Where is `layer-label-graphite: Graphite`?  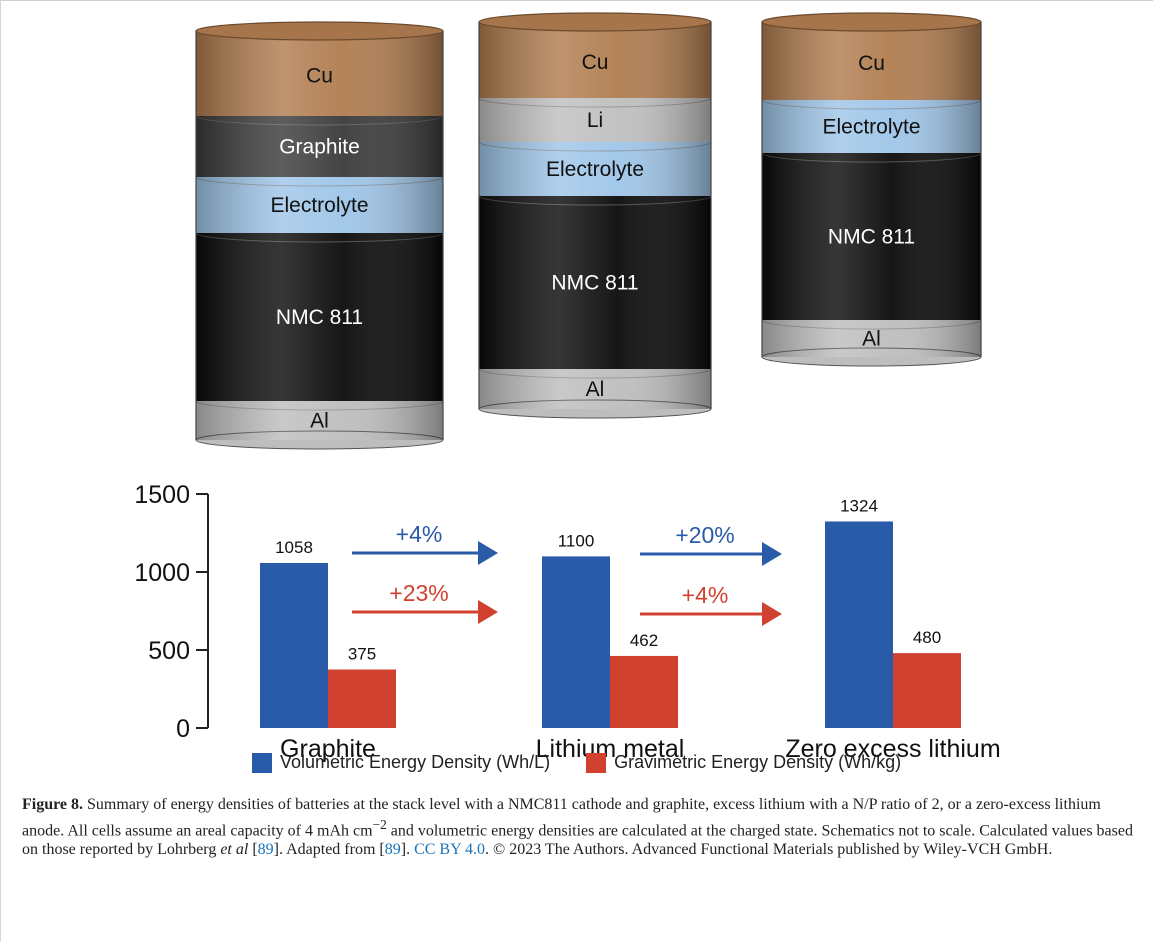 layer-label-graphite: Graphite is located at coordinates (319, 147).